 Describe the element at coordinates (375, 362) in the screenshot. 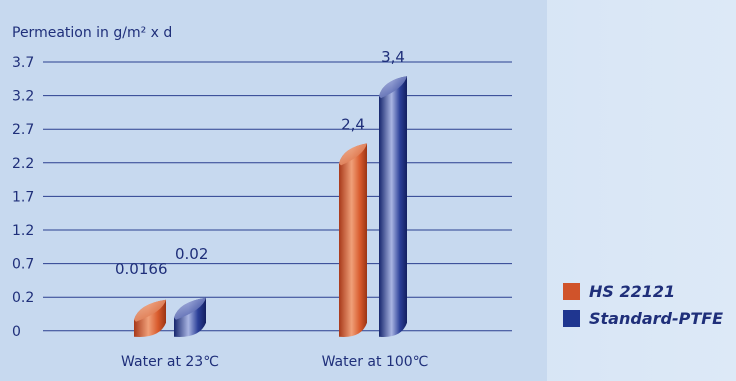

I see `x-tick-label: Water at 100℃` at that location.